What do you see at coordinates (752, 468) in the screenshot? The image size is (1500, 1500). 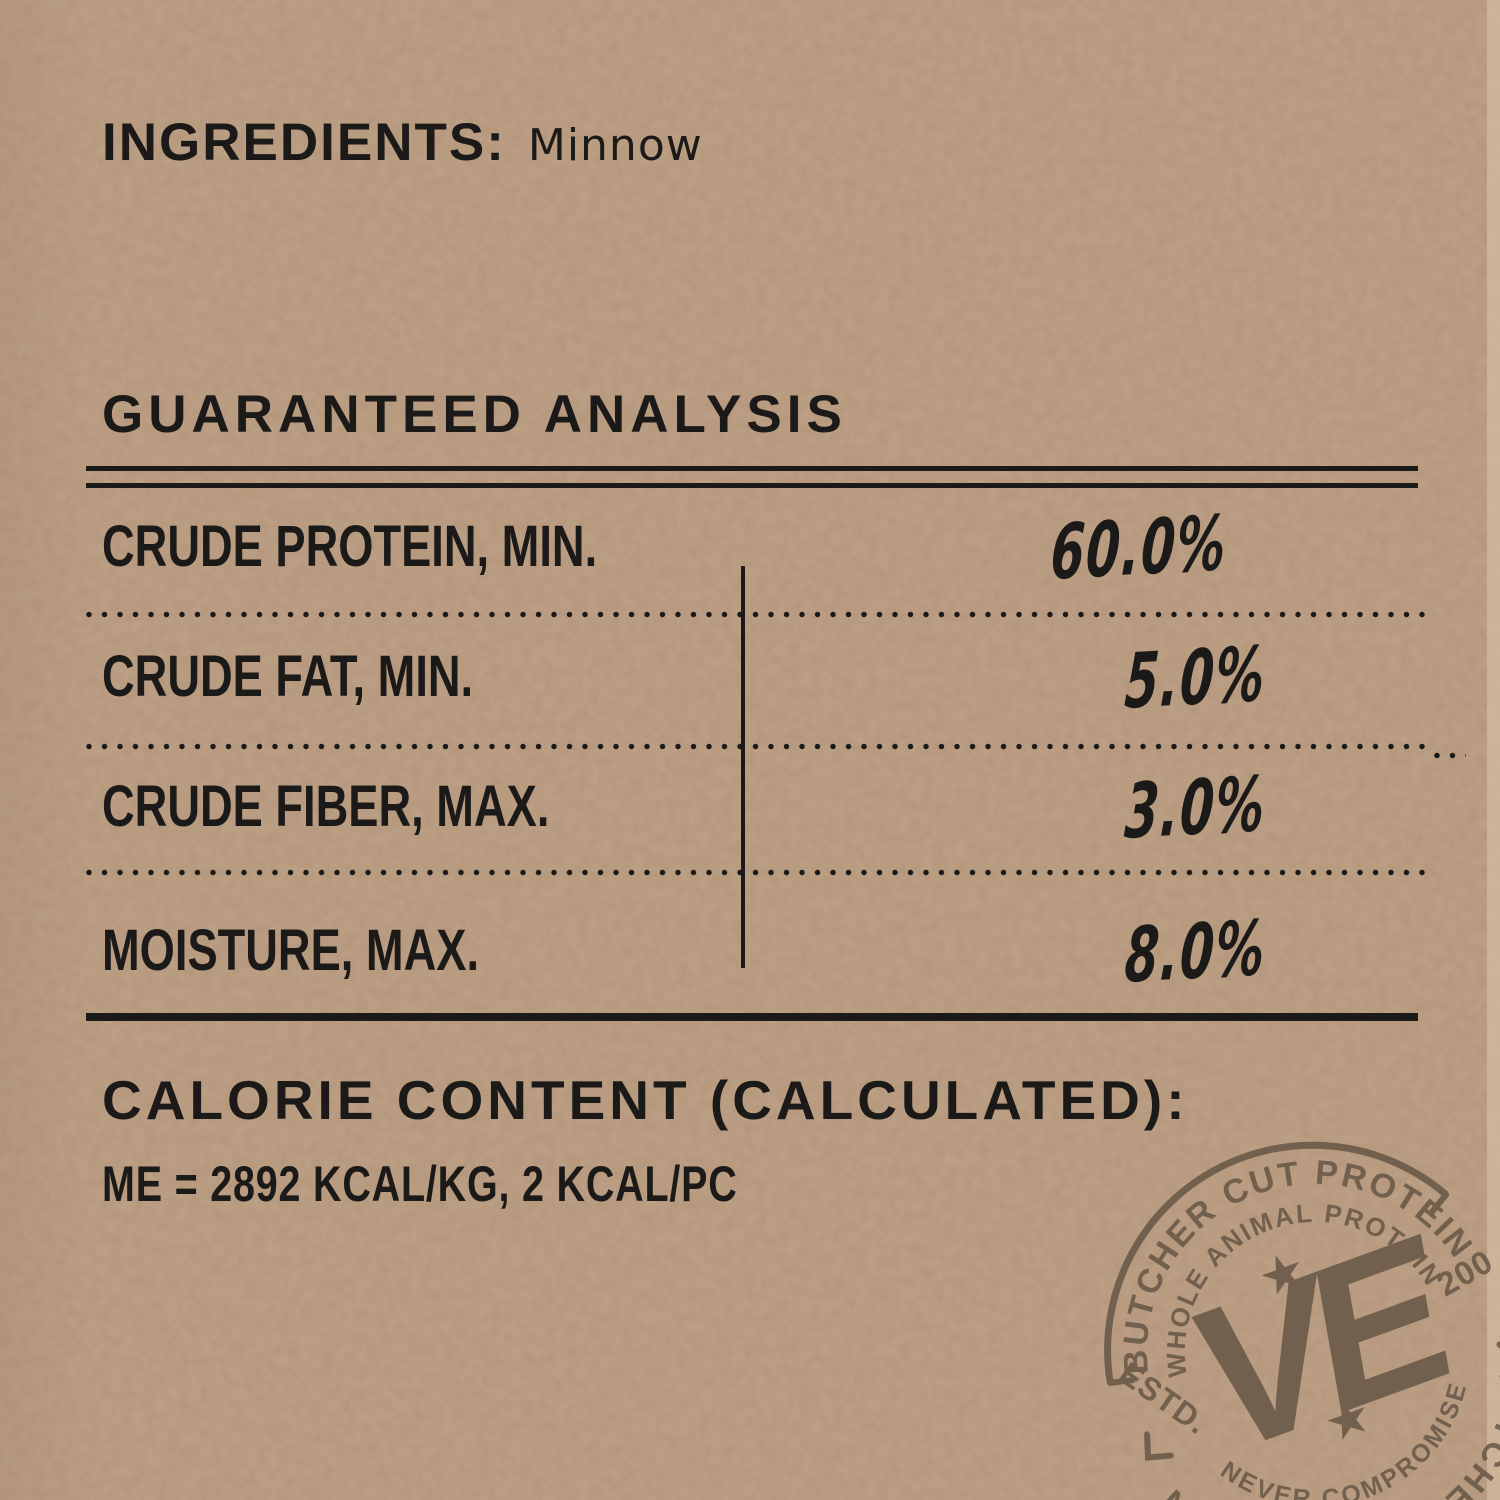 I see `header-double-rule-top` at bounding box center [752, 468].